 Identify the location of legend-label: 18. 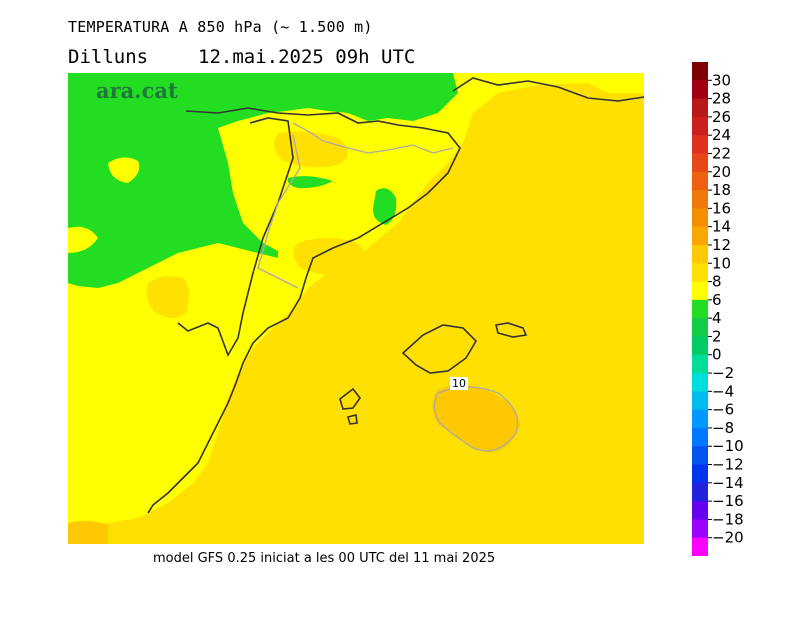
(721, 190).